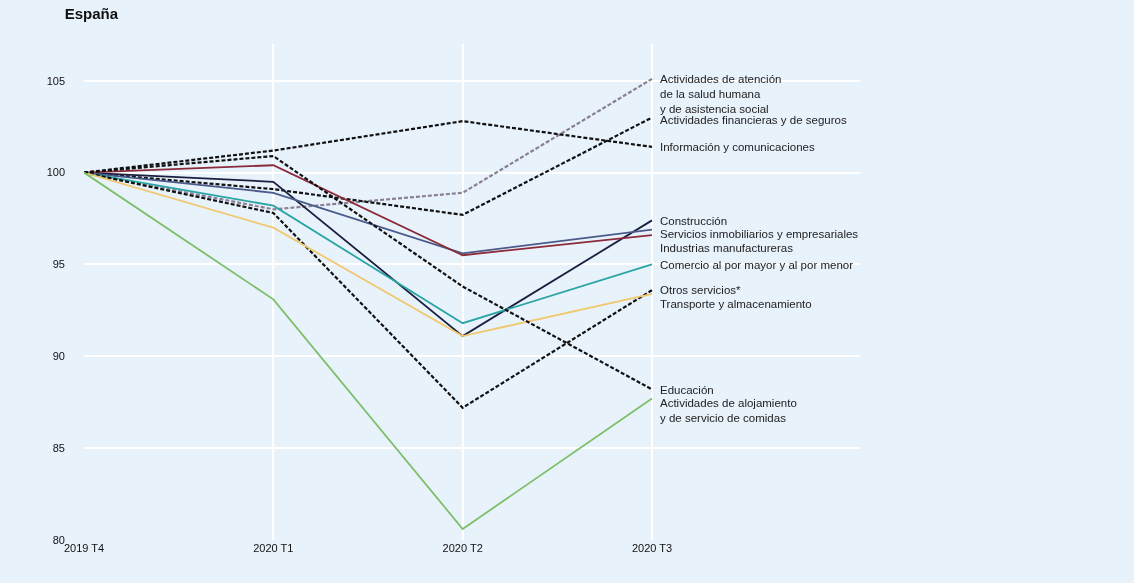 The width and height of the screenshot is (1134, 583). I want to click on y-tick-label: 85, so click(58, 448).